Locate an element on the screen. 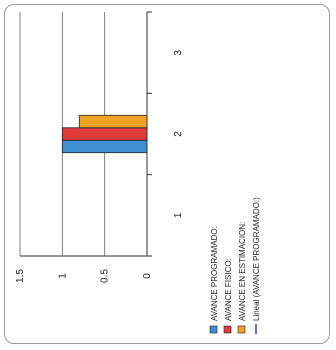 This screenshot has width=336, height=350. value-axis-ticks: 0 0.5 1 1.5 is located at coordinates (84, 276).